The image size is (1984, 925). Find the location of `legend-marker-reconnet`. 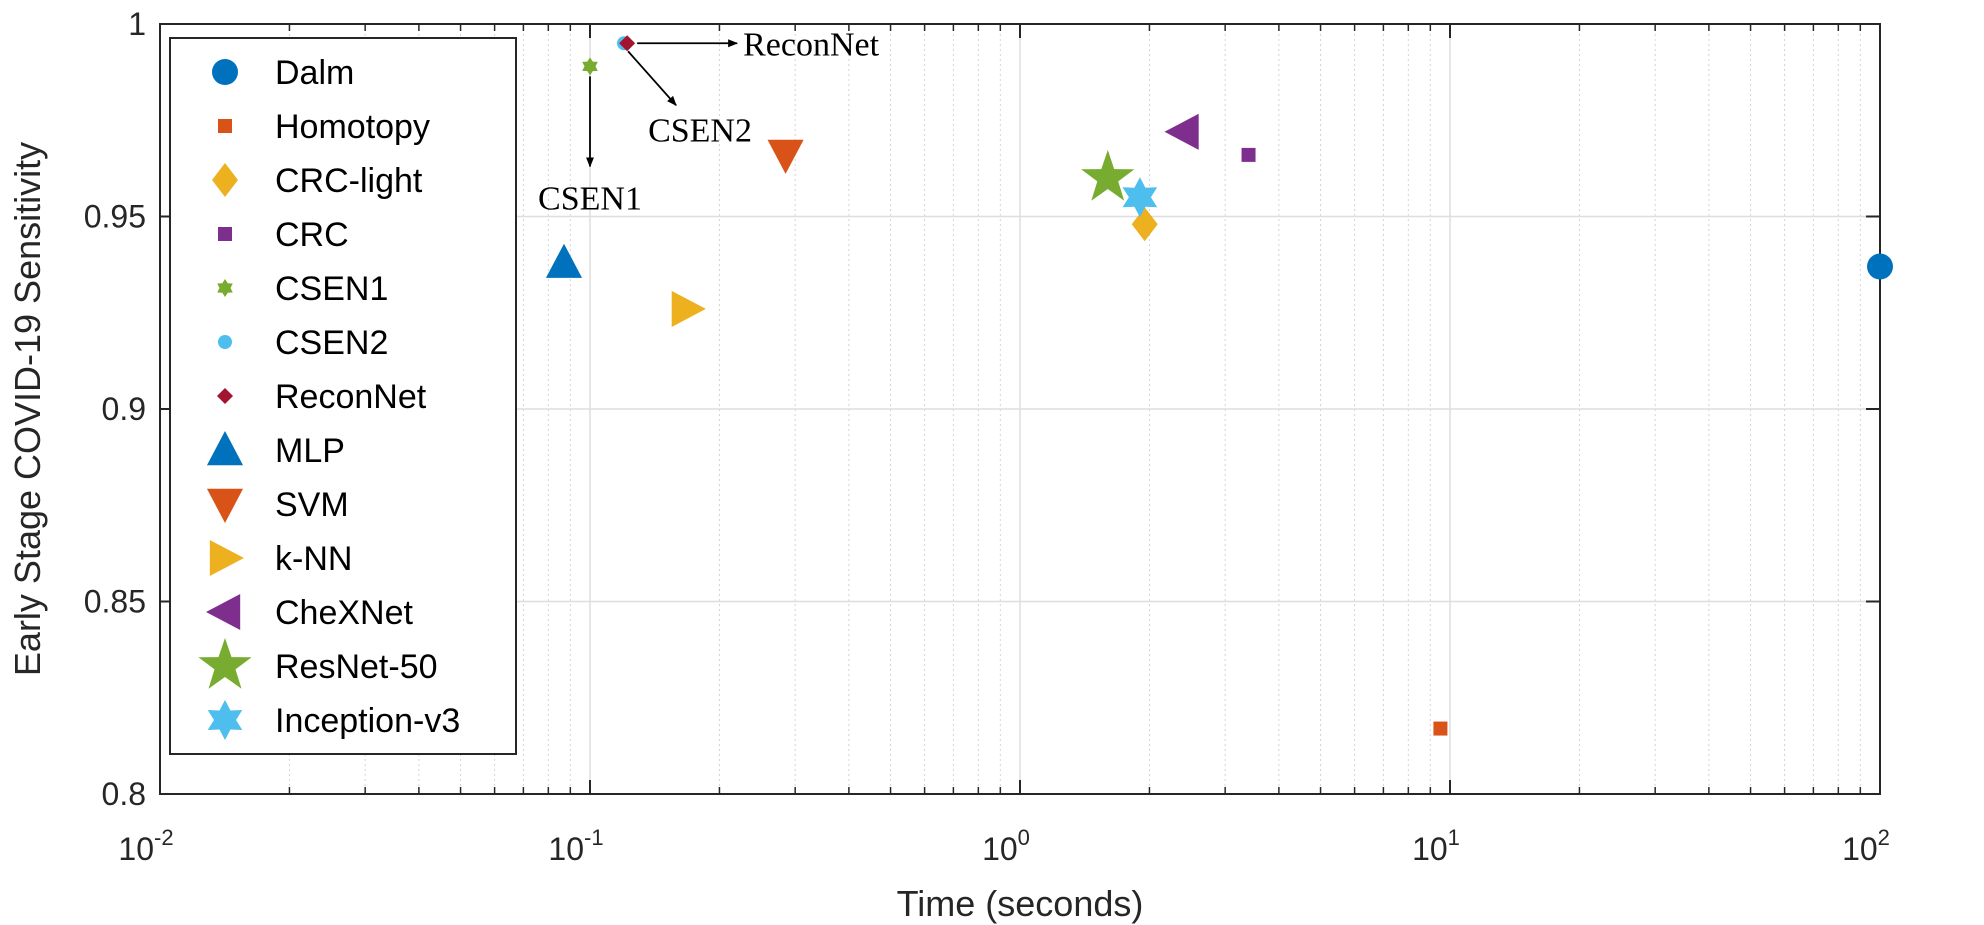

legend-marker-reconnet is located at coordinates (225, 396).